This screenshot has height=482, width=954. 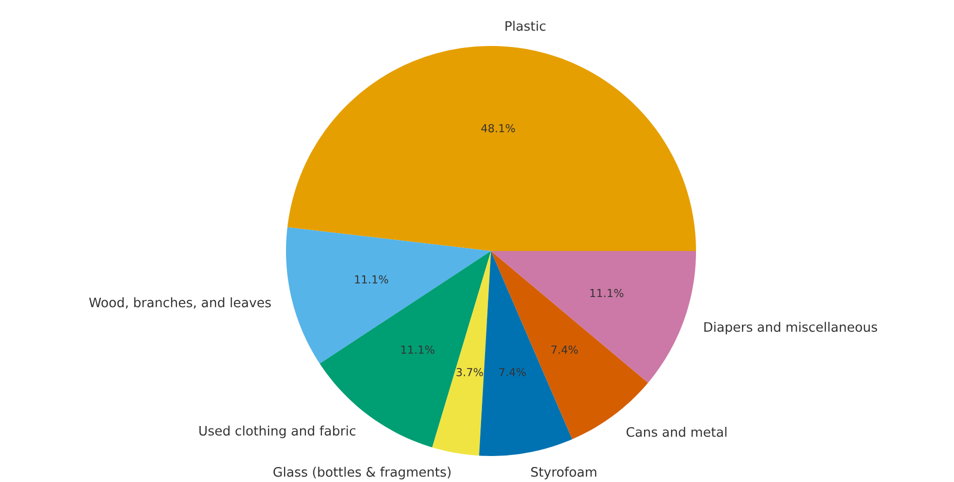 What do you see at coordinates (277, 432) in the screenshot?
I see `slice-label: Used clothing and fabric` at bounding box center [277, 432].